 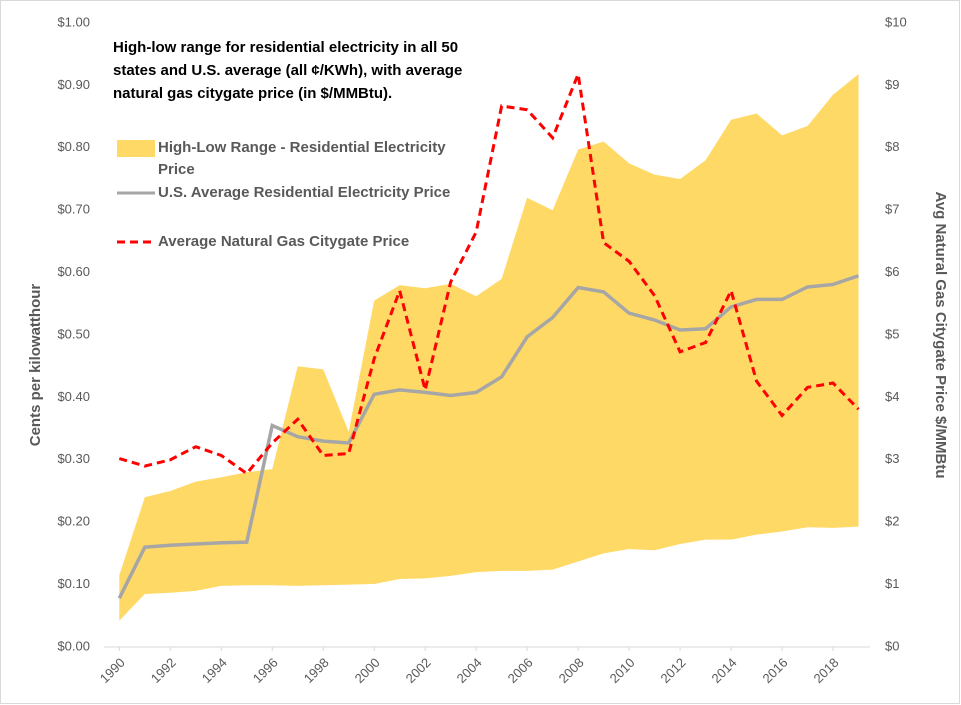 What do you see at coordinates (571, 670) in the screenshot?
I see `x-tick-label: 2008` at bounding box center [571, 670].